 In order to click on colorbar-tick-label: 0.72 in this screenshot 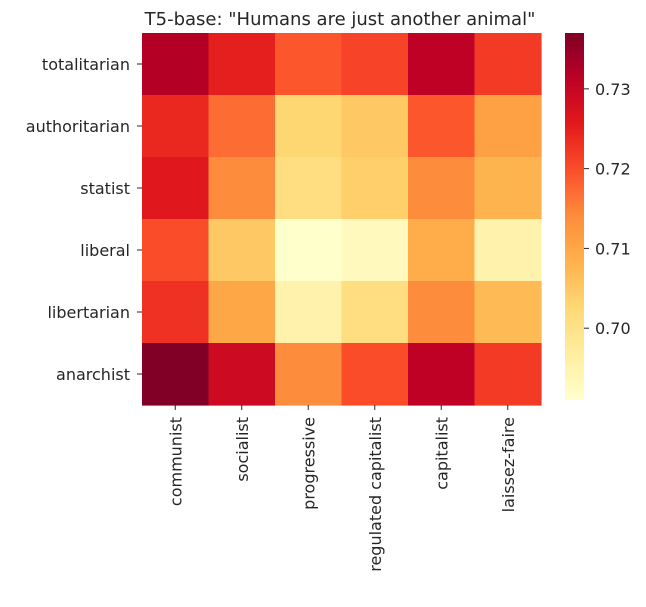, I will do `click(613, 169)`.